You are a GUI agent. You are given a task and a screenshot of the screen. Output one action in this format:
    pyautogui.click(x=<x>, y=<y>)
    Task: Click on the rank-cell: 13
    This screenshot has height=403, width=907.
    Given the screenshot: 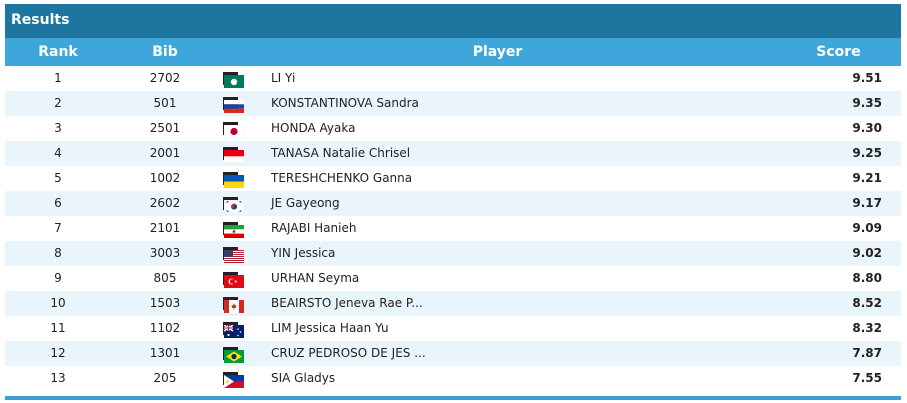 What is the action you would take?
    pyautogui.click(x=58, y=378)
    